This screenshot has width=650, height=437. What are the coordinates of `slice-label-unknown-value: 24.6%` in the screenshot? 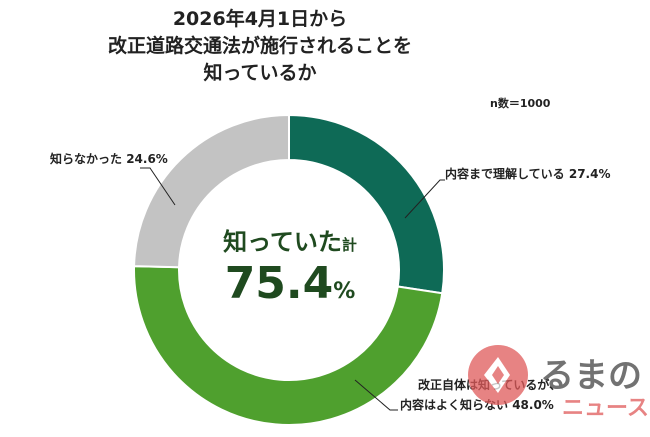 It's located at (147, 159).